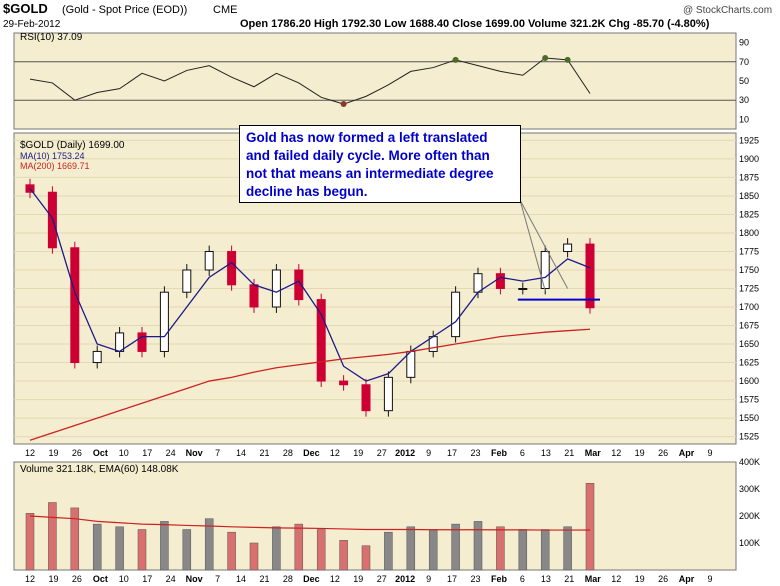 This screenshot has width=780, height=586. Describe the element at coordinates (749, 289) in the screenshot. I see `price-tick-label: 1725` at that location.